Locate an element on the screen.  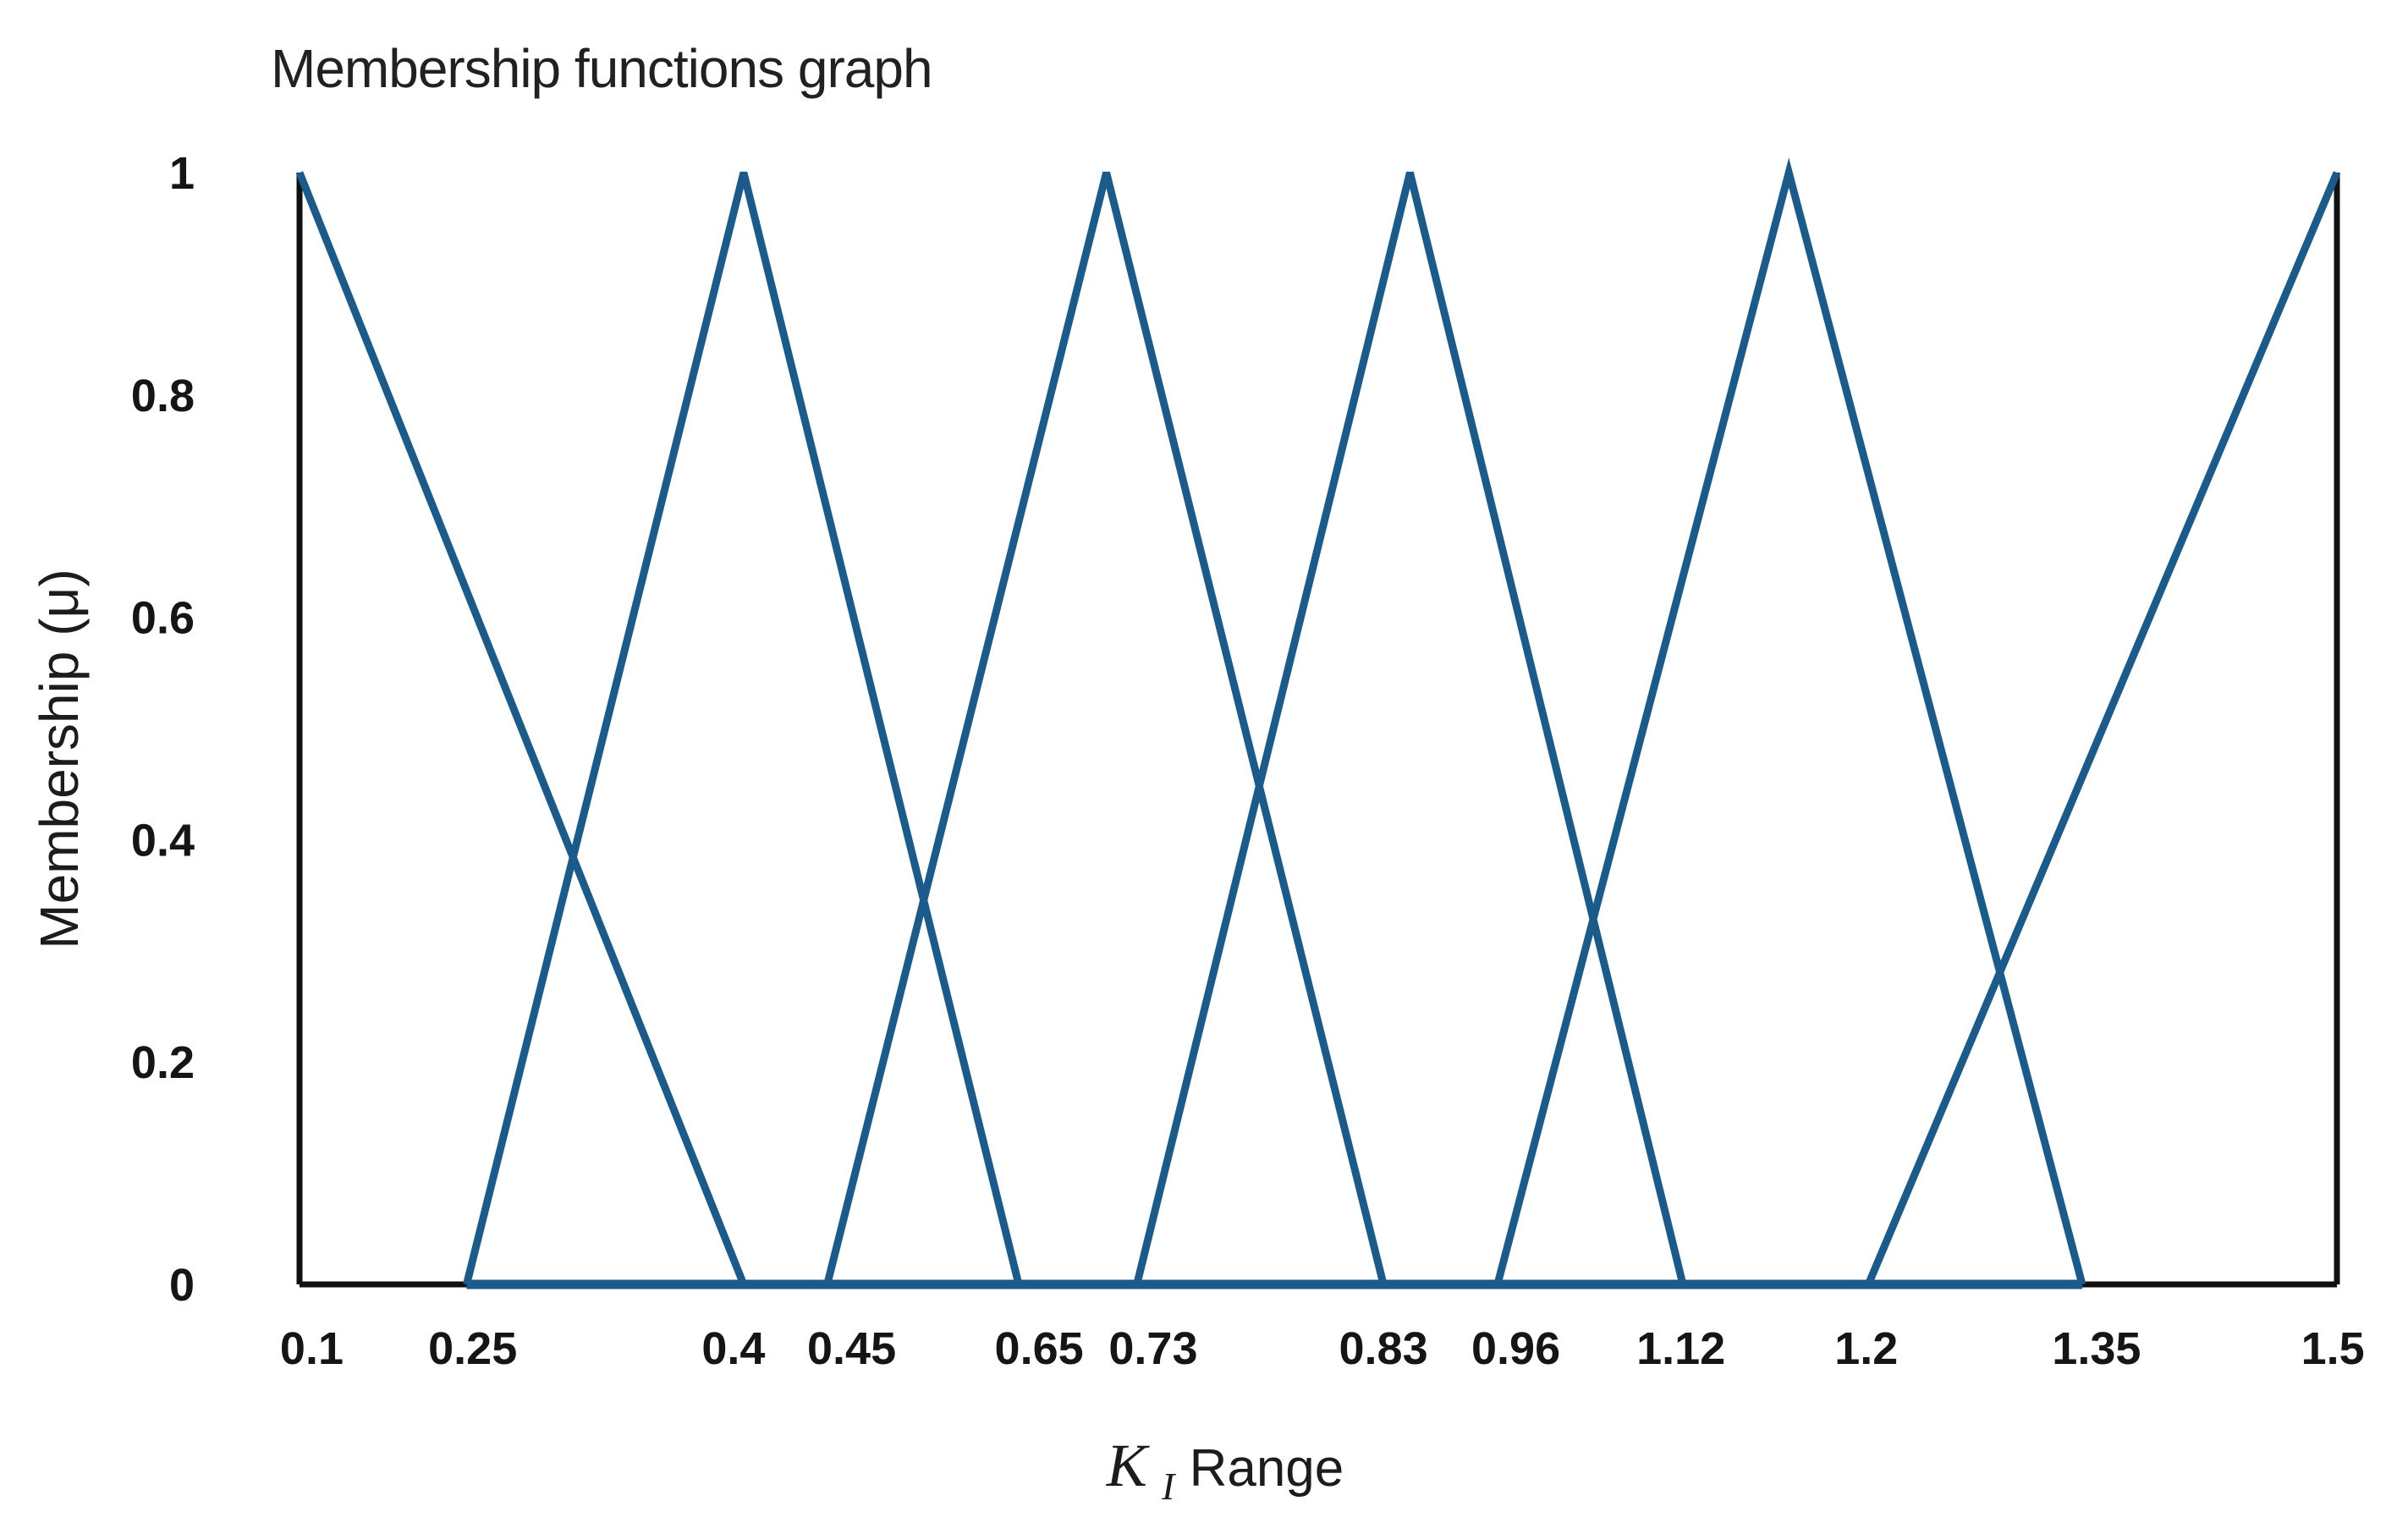
mf-1-curve is located at coordinates (521, 729).